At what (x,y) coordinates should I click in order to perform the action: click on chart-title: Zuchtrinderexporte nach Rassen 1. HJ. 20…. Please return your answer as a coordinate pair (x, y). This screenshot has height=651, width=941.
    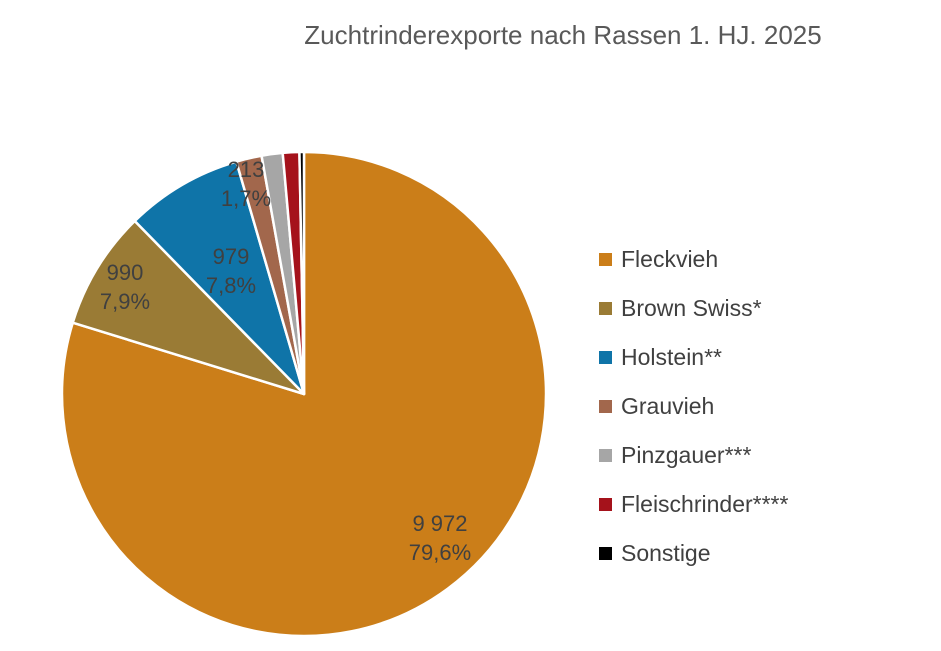
    Looking at the image, I should click on (563, 35).